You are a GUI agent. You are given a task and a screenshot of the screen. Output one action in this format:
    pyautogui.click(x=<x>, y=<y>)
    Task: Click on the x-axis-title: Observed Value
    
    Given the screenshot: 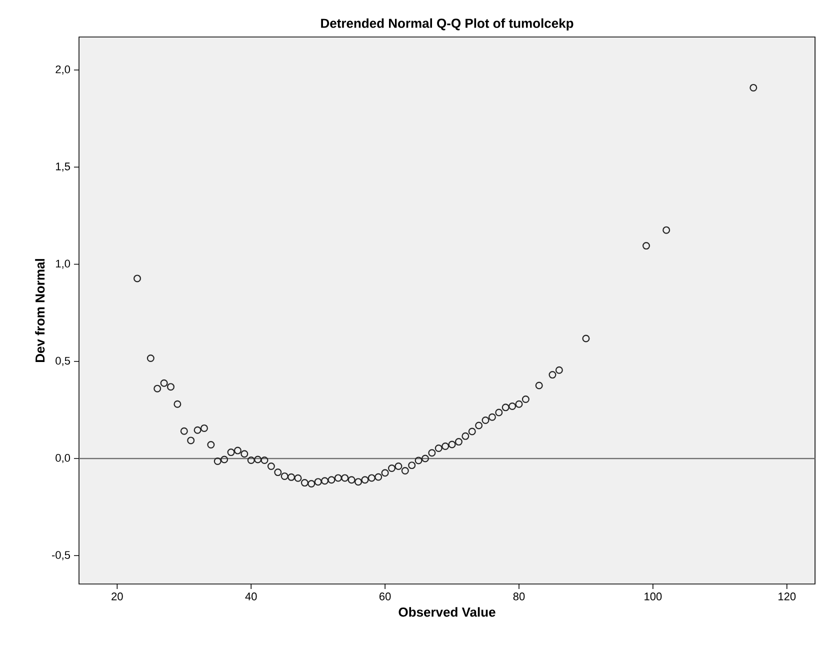 What is the action you would take?
    pyautogui.click(x=447, y=612)
    